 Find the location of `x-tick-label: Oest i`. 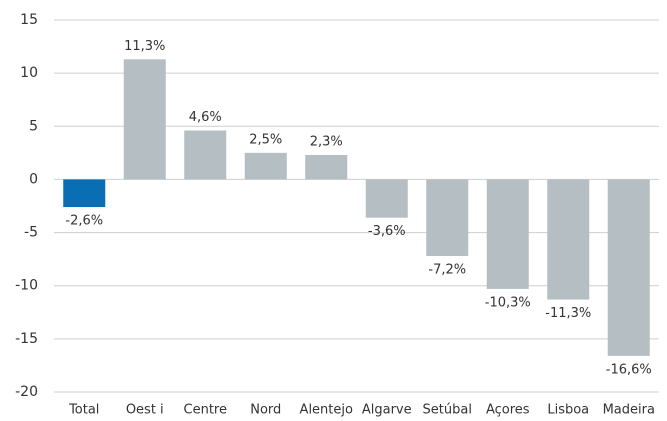

x-tick-label: Oest i is located at coordinates (145, 410).